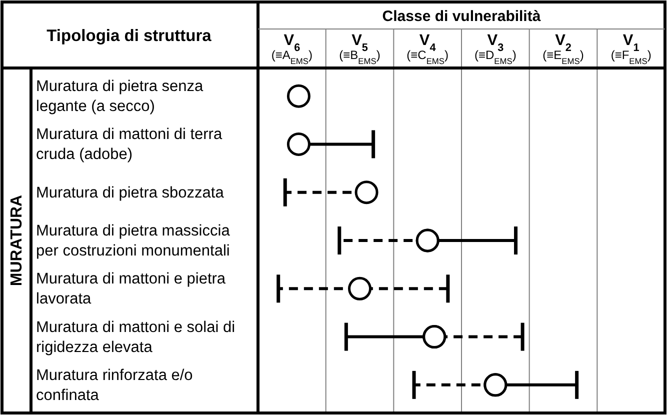 Image resolution: width=668 pixels, height=417 pixels. Describe the element at coordinates (359, 49) in the screenshot. I see `x-tick-label: V$_{5}$ (≡B$_{EMS}$)` at that location.